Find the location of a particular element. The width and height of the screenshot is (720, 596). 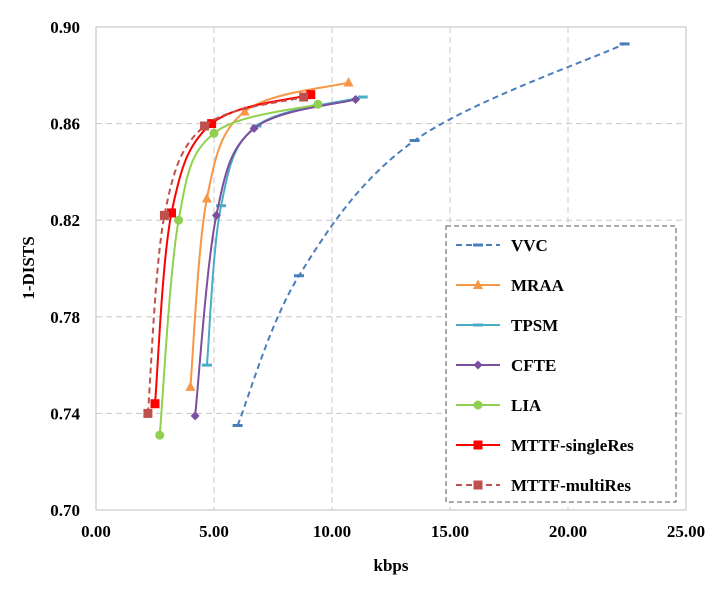

y-tick-label: 0.82 is located at coordinates (65, 220).